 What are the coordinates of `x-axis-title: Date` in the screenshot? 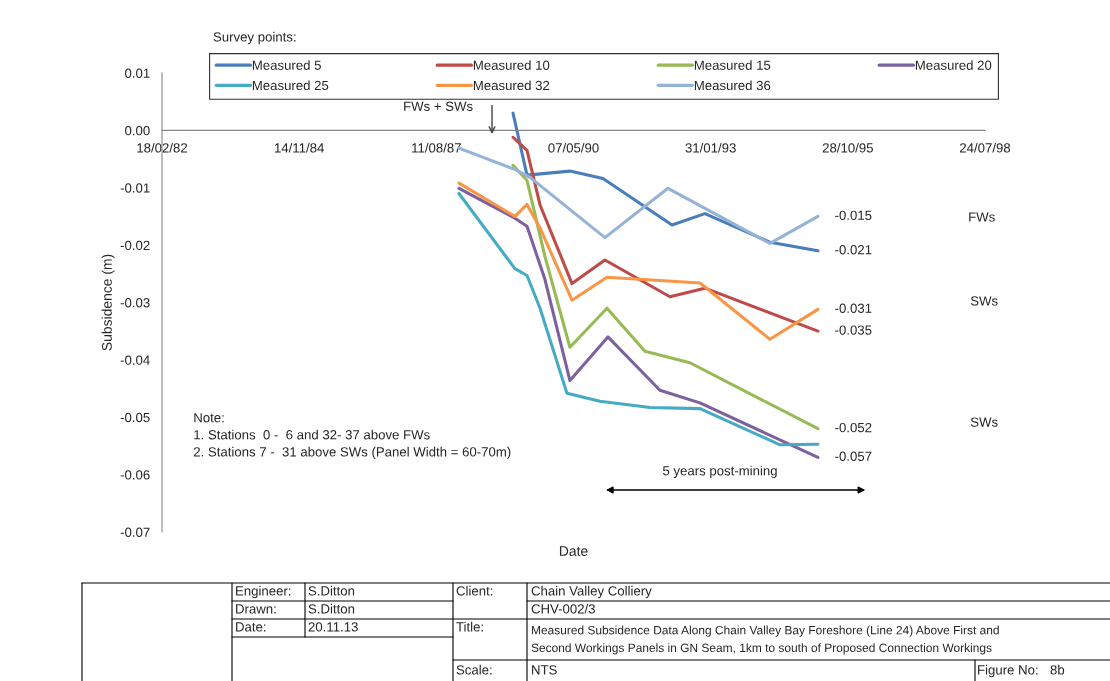 It's located at (573, 551).